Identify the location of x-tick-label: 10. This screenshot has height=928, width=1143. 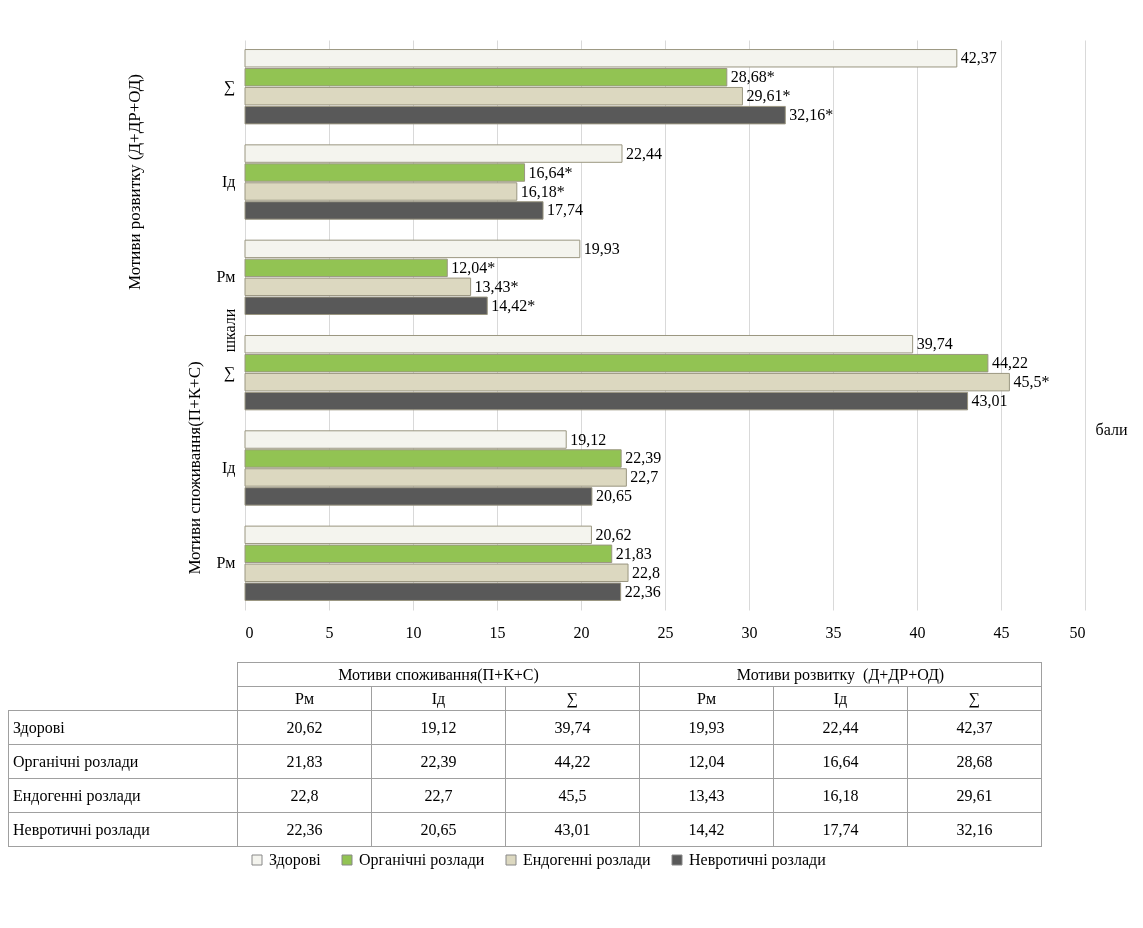
(413, 632).